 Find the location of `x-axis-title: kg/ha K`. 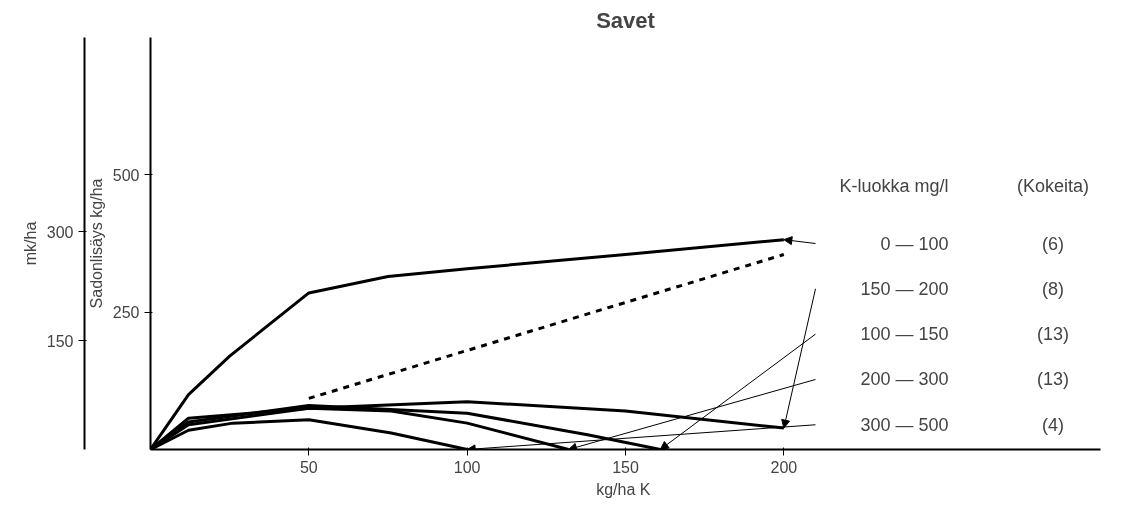

x-axis-title: kg/ha K is located at coordinates (623, 489).